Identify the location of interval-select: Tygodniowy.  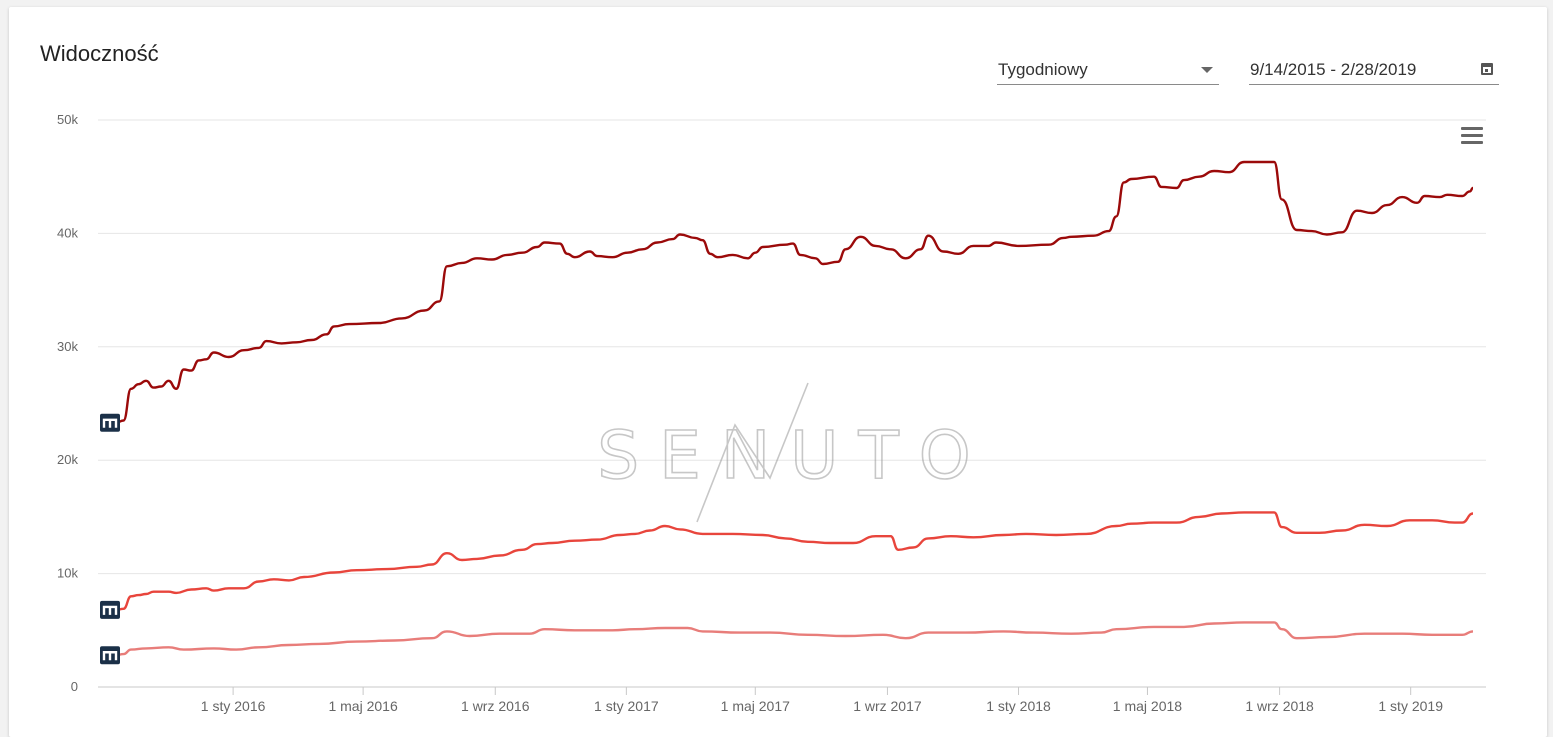
(1108, 70).